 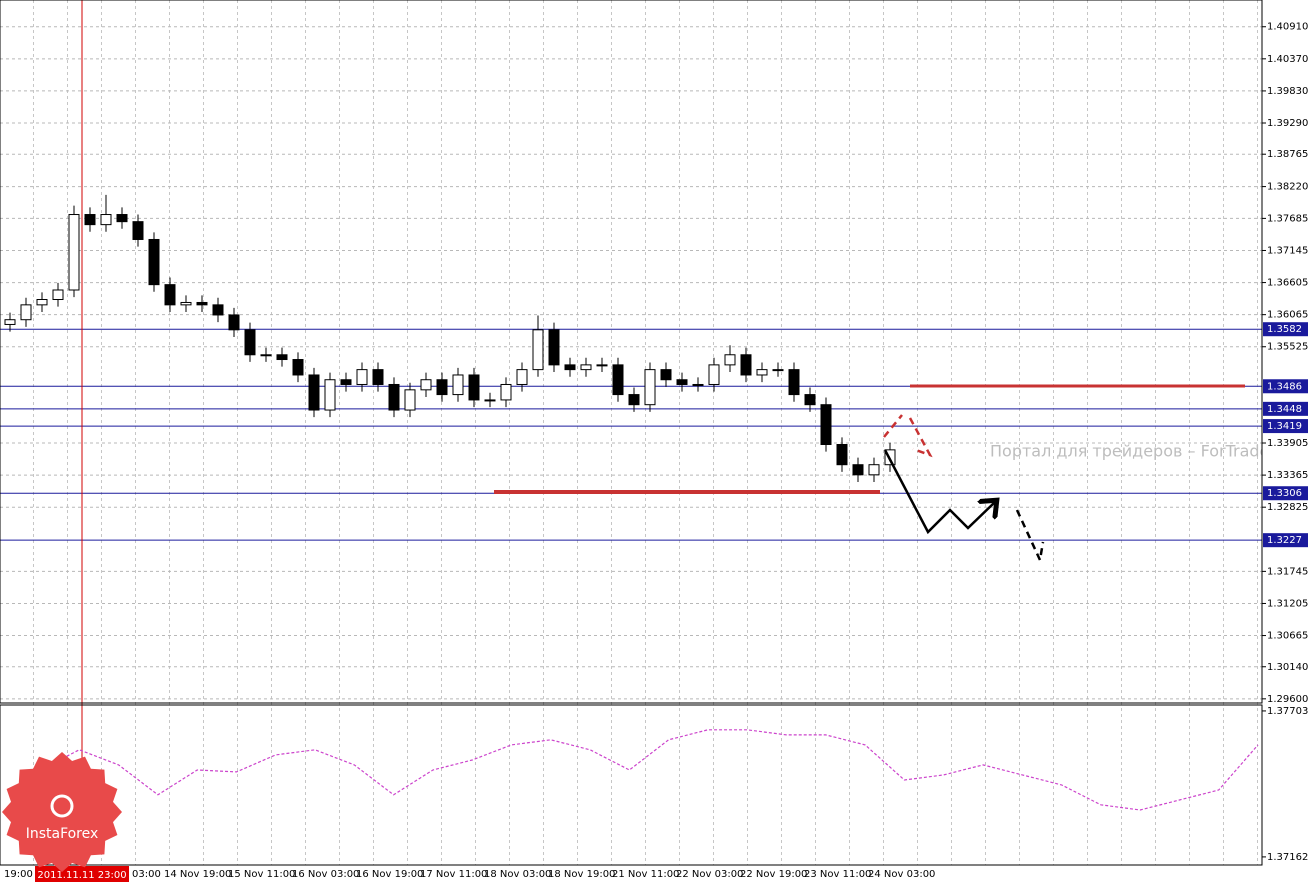 What do you see at coordinates (1287, 123) in the screenshot?
I see `y-tick-label: 1.39290` at bounding box center [1287, 123].